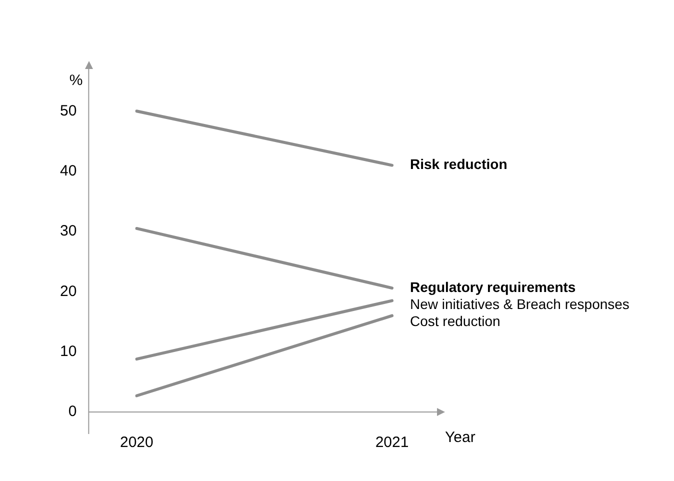  Describe the element at coordinates (459, 164) in the screenshot. I see `series-label: Risk reduction` at that location.